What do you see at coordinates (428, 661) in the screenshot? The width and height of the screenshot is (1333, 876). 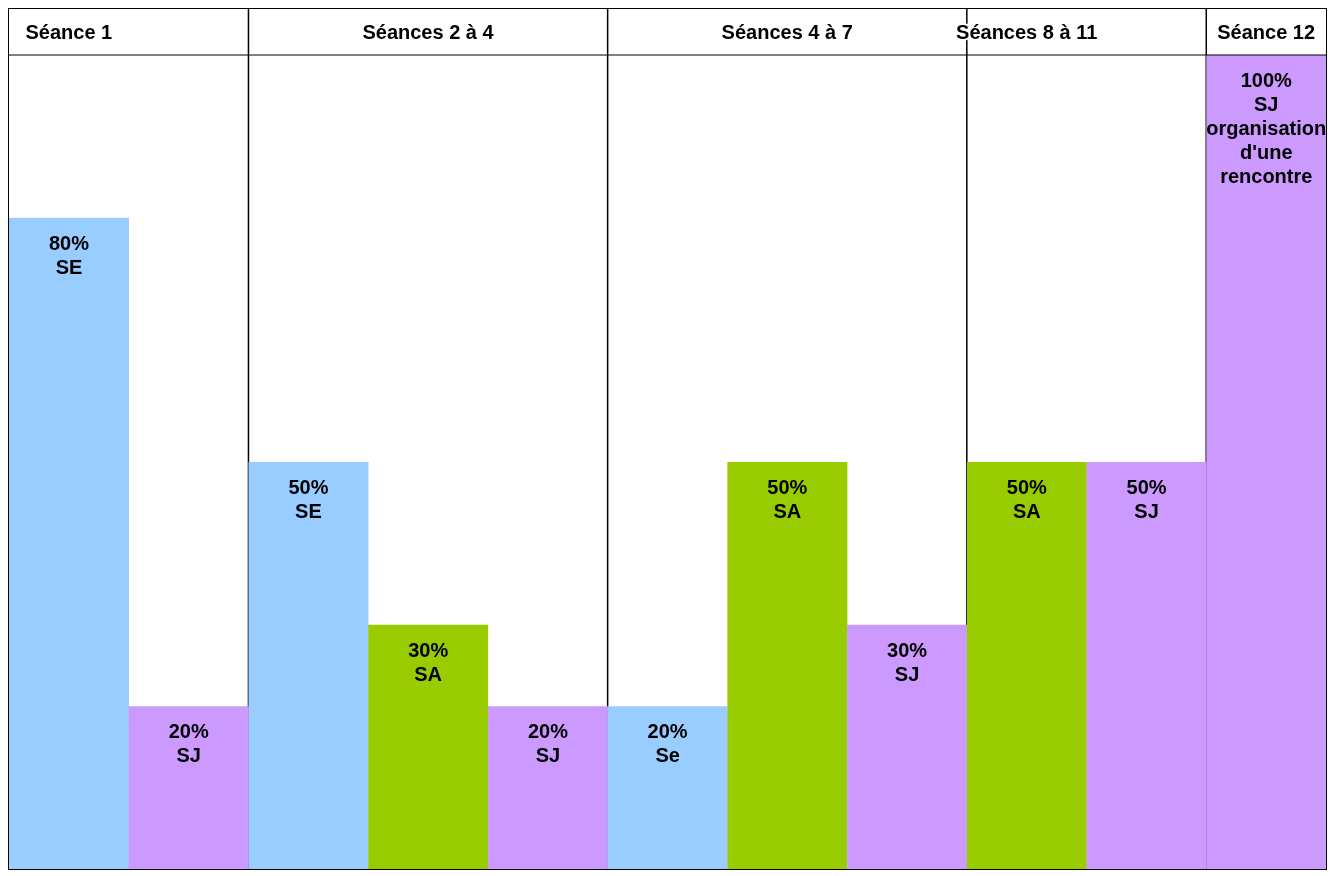 I see `data-label: 30% SA` at bounding box center [428, 661].